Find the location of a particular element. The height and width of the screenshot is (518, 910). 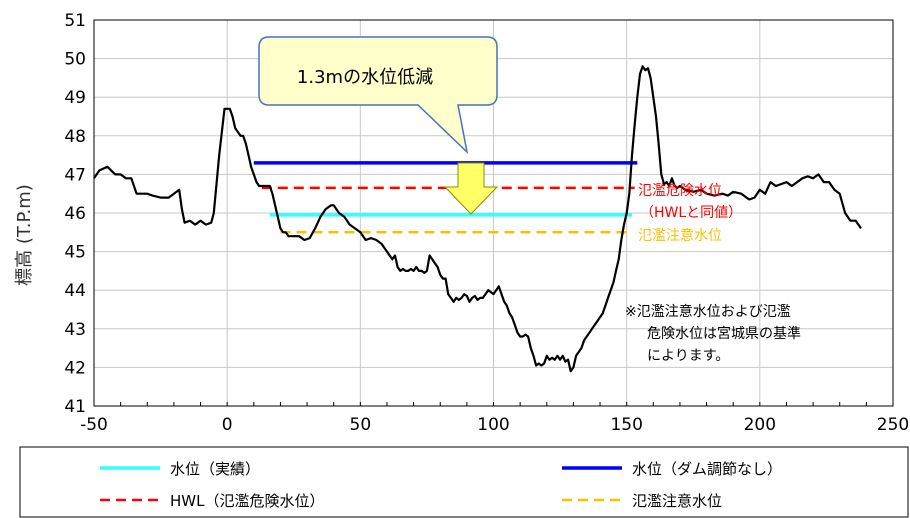

callout-box is located at coordinates (378, 95).